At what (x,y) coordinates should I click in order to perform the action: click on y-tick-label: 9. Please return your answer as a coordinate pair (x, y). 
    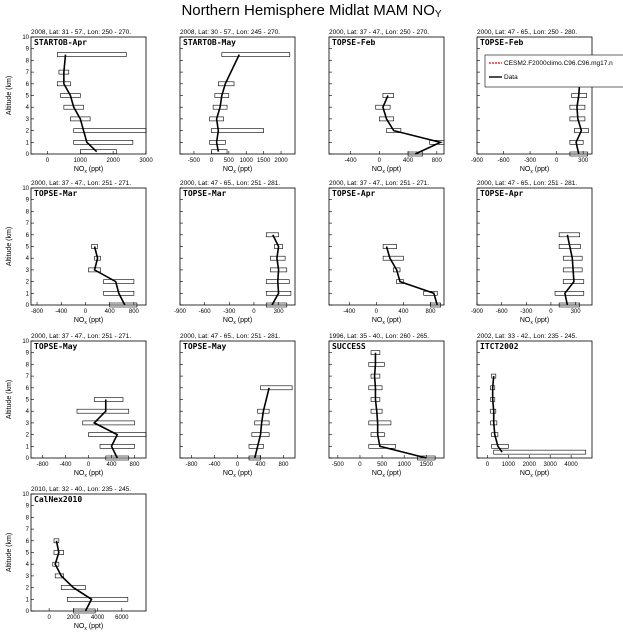
    Looking at the image, I should click on (28, 201).